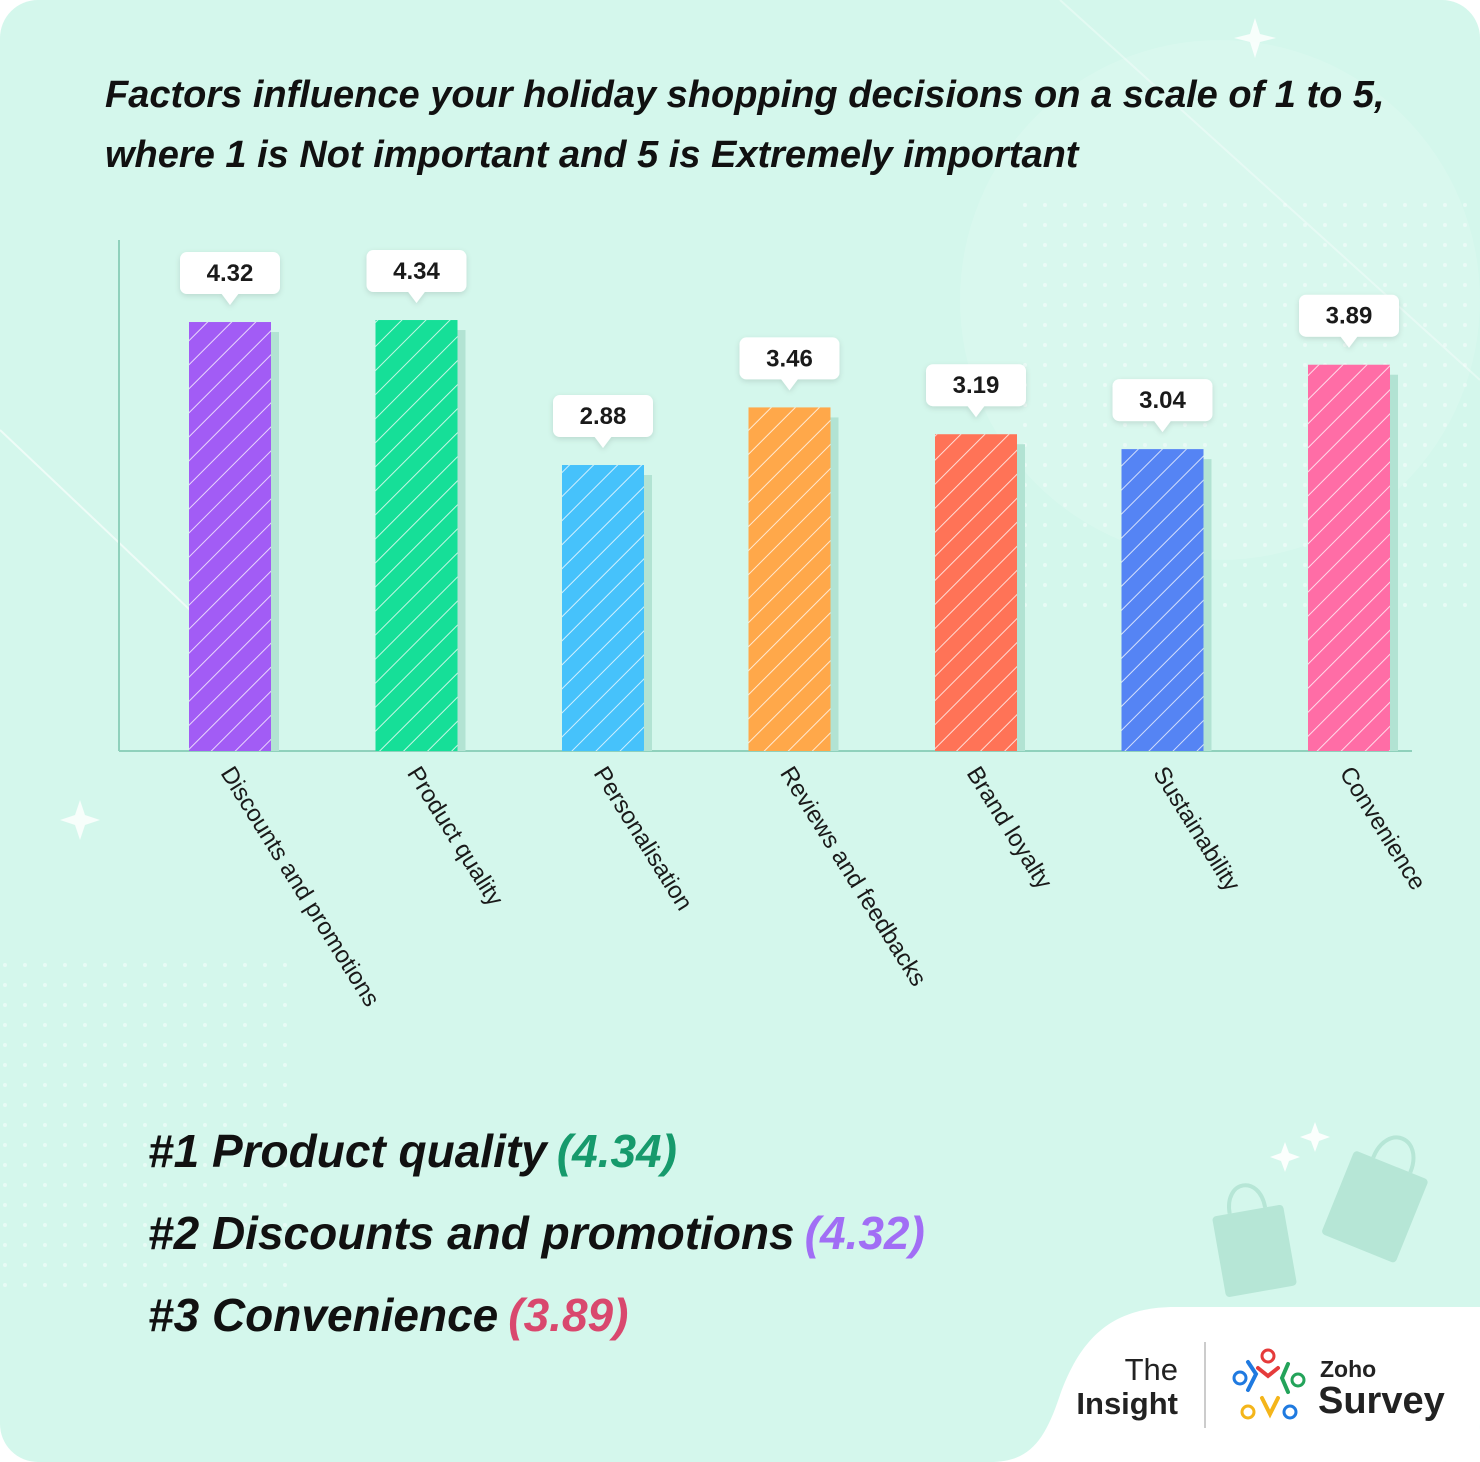 Image resolution: width=1480 pixels, height=1462 pixels. Describe the element at coordinates (230, 273) in the screenshot. I see `value-label: 4.32` at that location.